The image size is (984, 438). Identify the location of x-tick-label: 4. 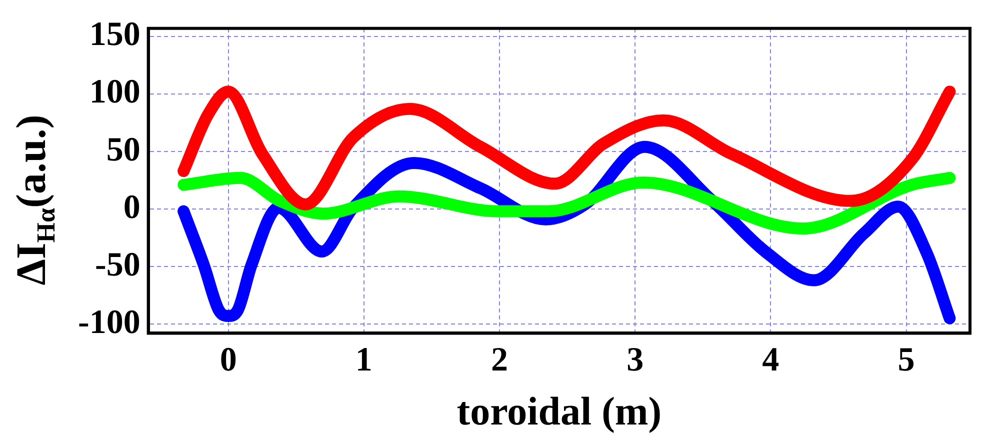
(771, 359).